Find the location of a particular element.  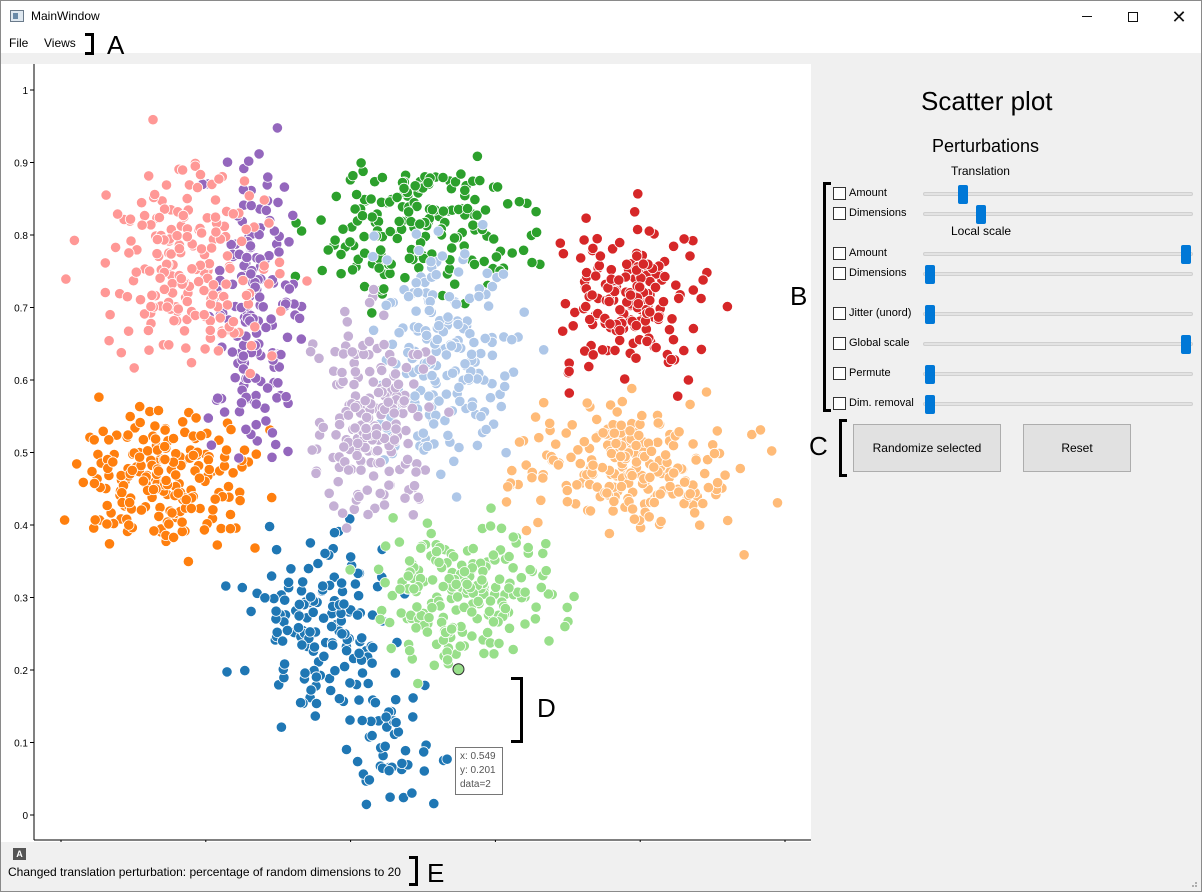

reset-button: Reset is located at coordinates (1077, 448).